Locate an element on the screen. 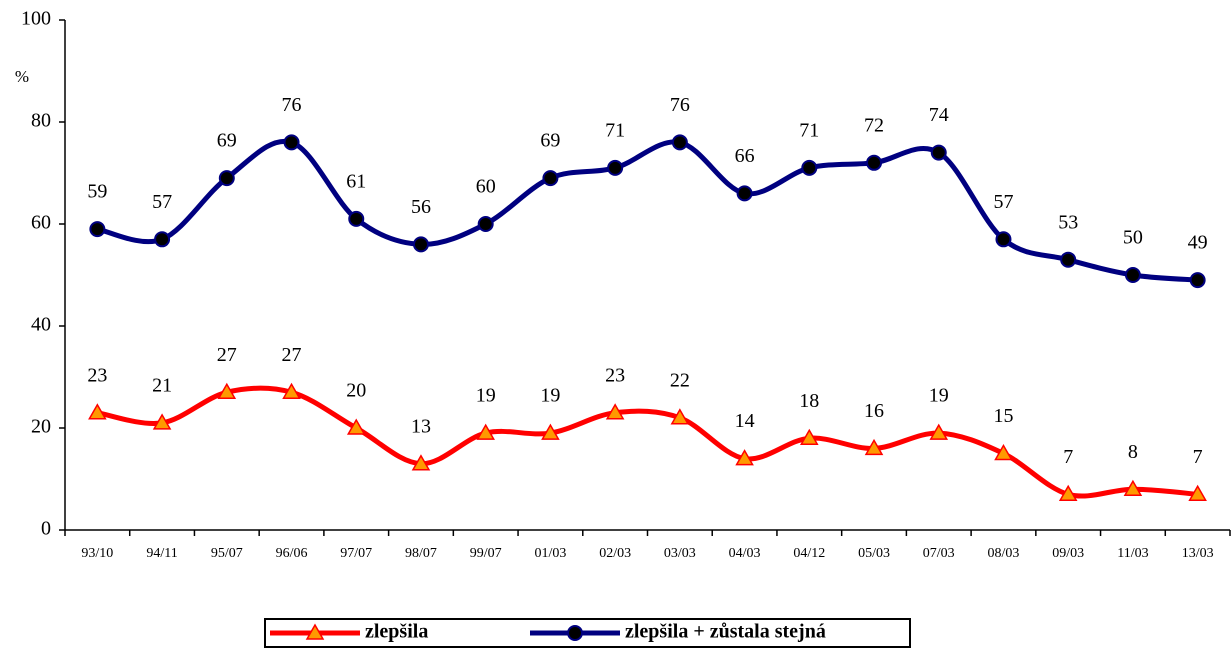  x-tick-label: 04/12 is located at coordinates (809, 553).